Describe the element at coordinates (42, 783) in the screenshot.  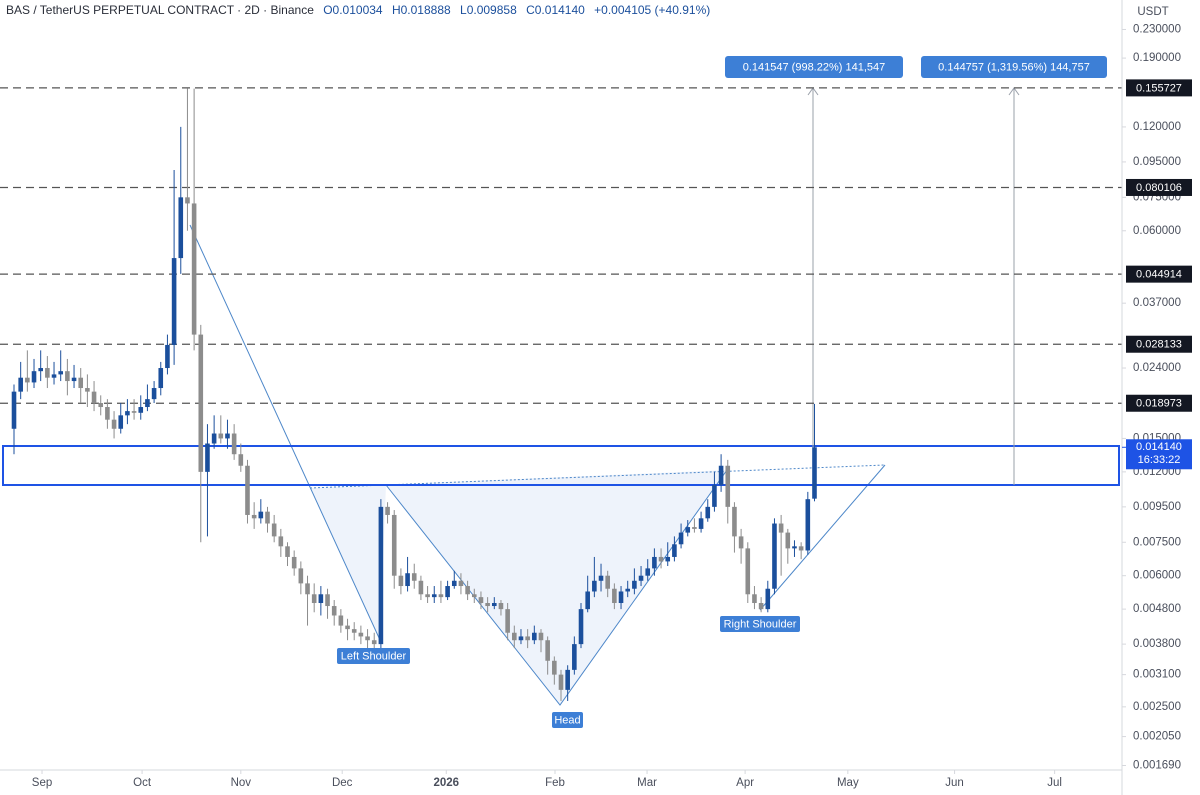
I see `x-tick-label: Sep` at that location.